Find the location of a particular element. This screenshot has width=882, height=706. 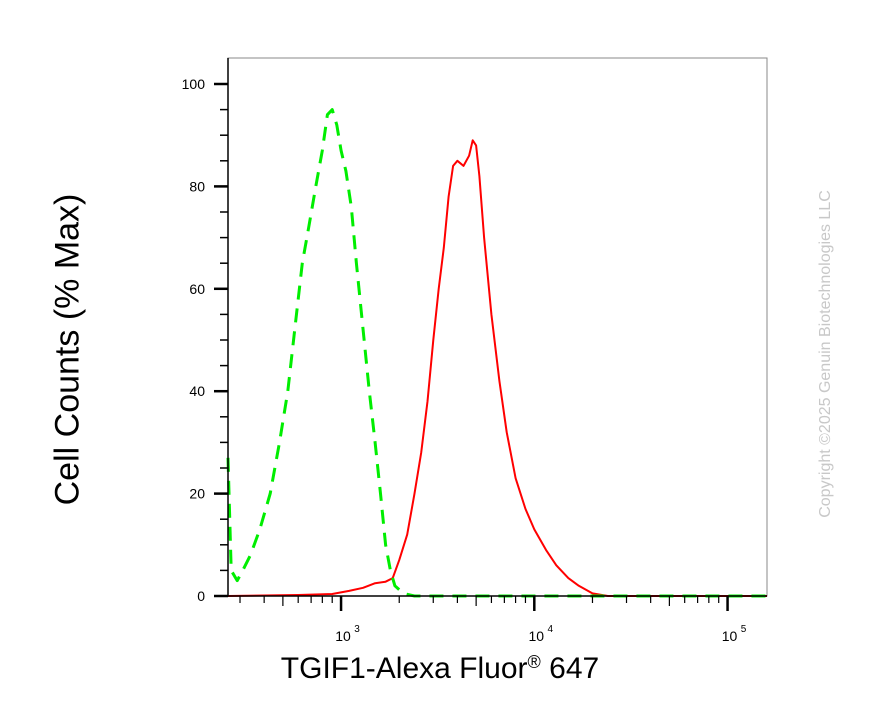

y-tick-label: 60 is located at coordinates (197, 289).